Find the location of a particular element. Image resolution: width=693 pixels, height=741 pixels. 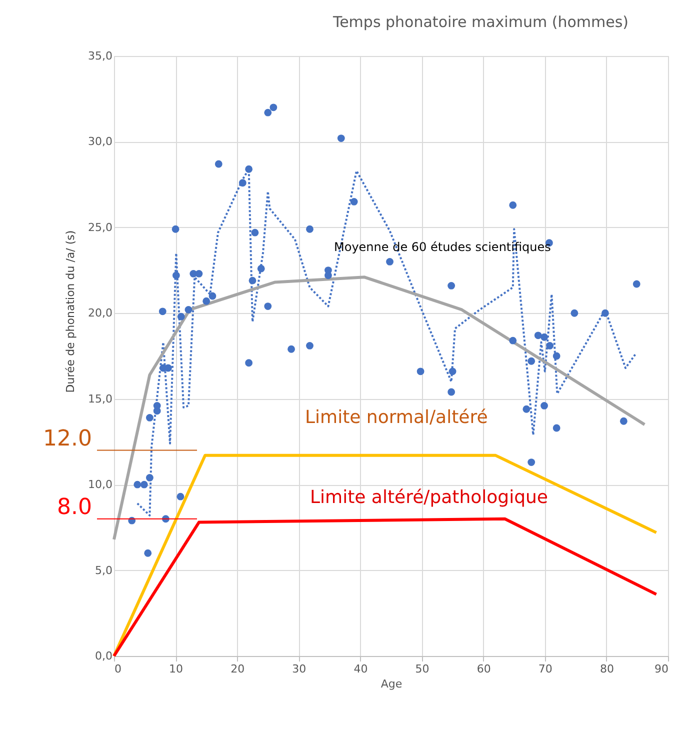

x-tick-label: 10 is located at coordinates (176, 669).